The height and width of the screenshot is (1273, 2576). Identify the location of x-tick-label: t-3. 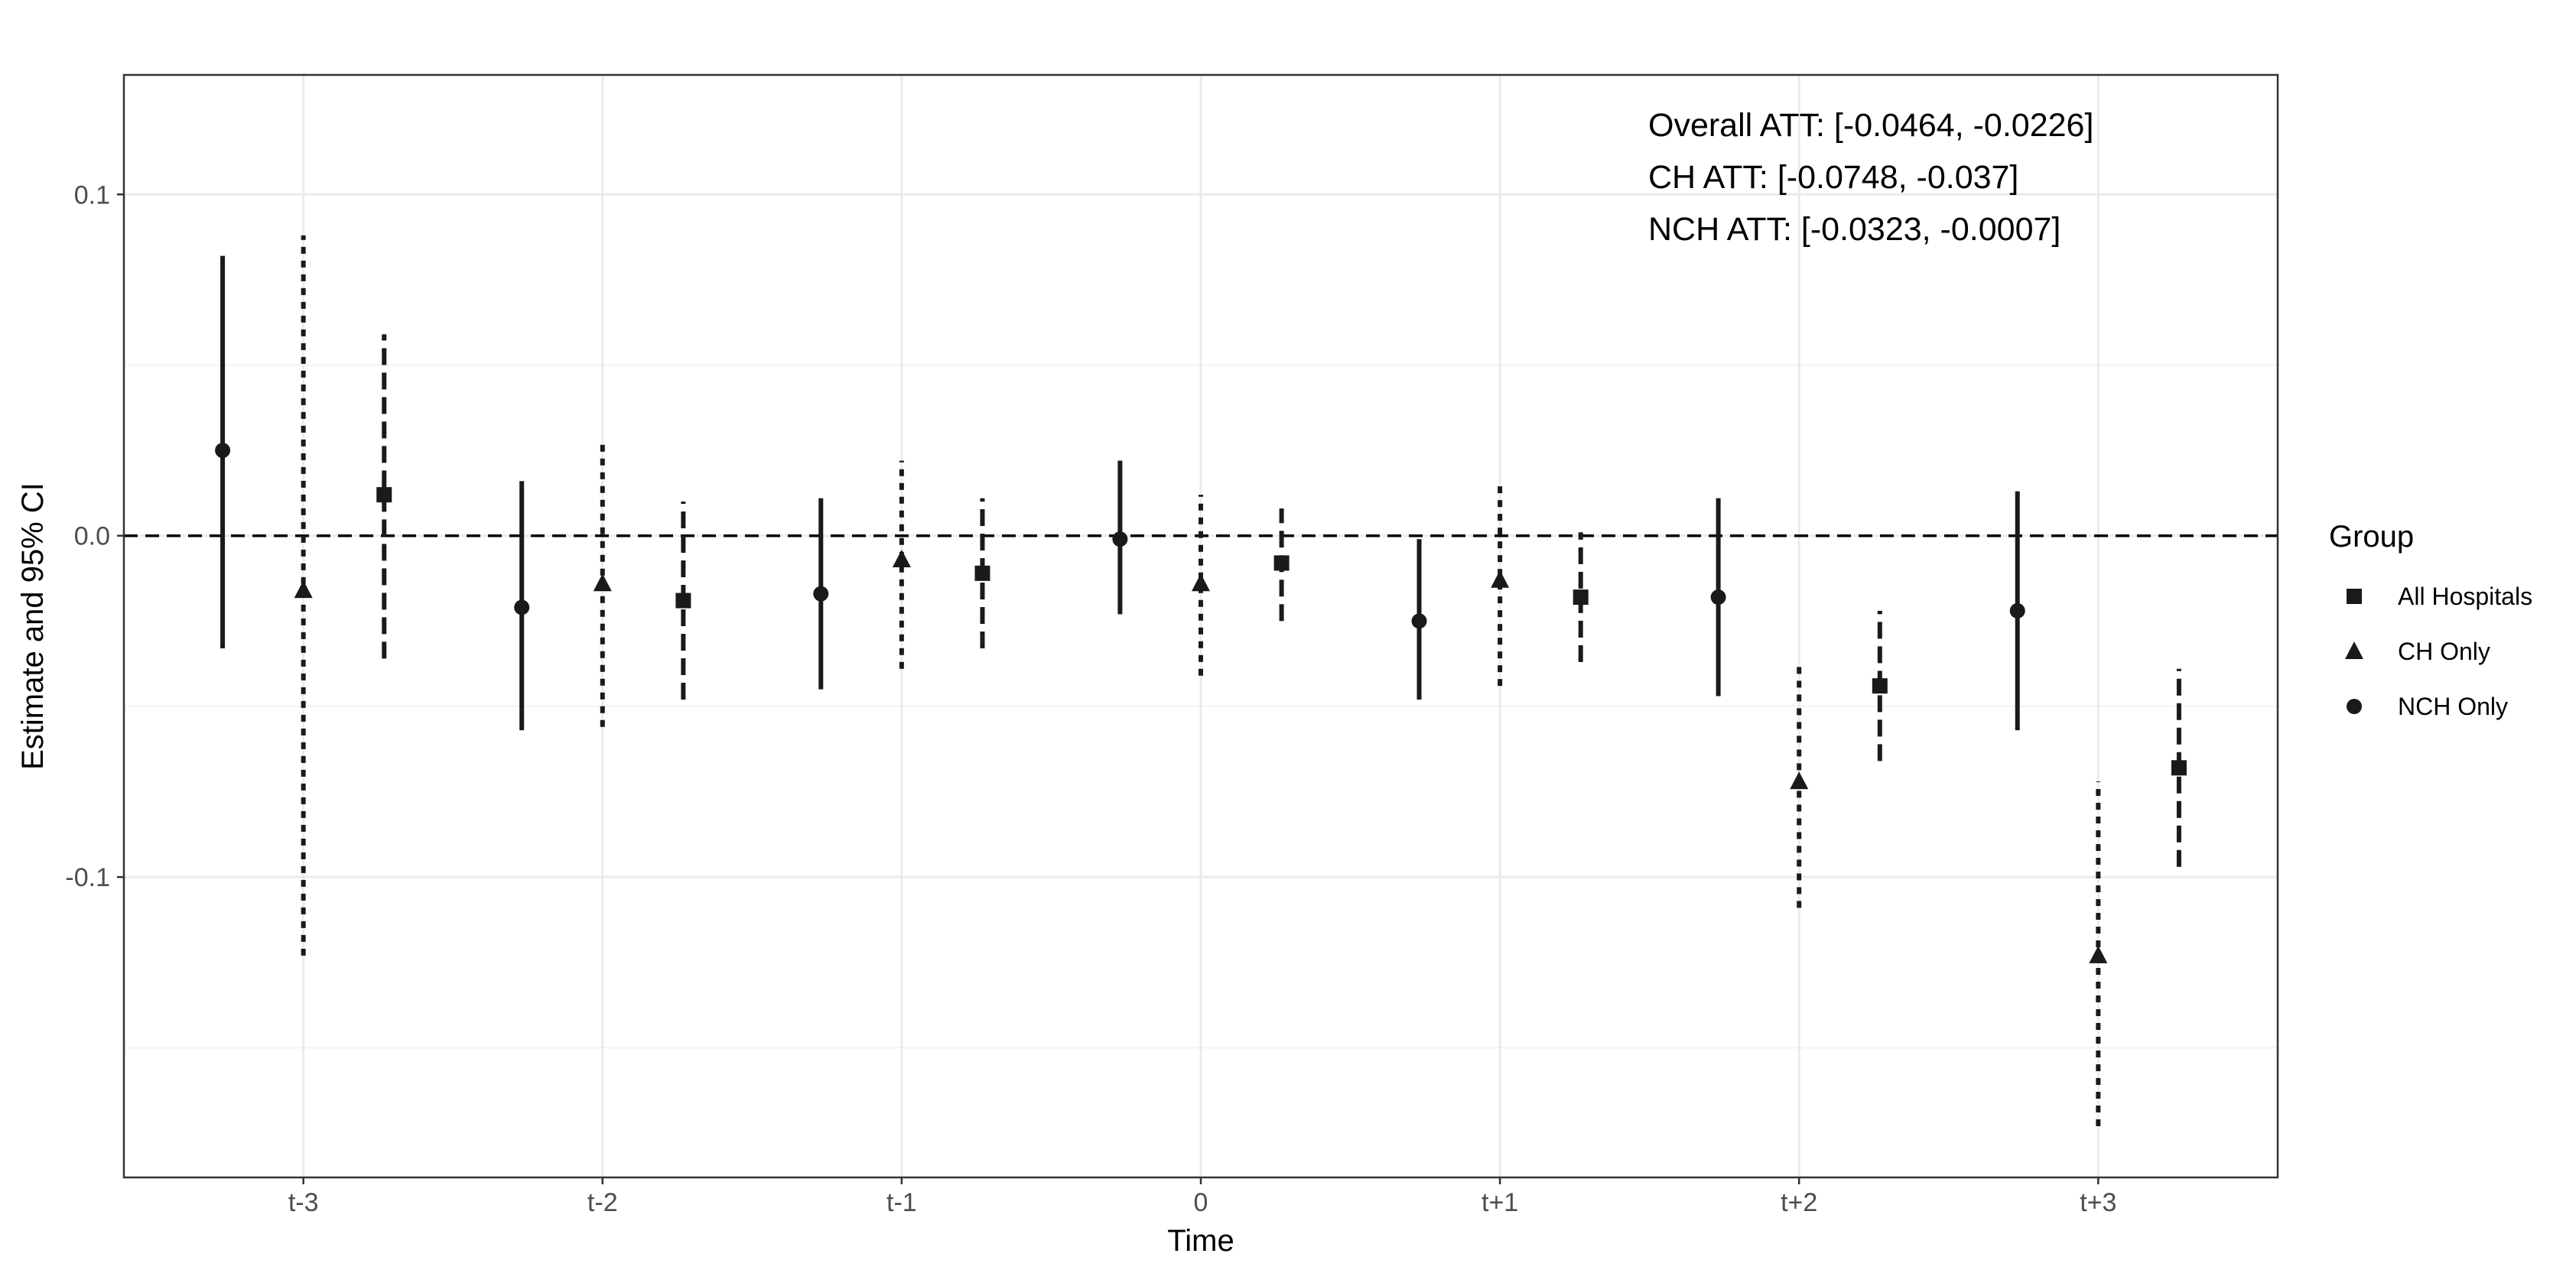
(303, 1202).